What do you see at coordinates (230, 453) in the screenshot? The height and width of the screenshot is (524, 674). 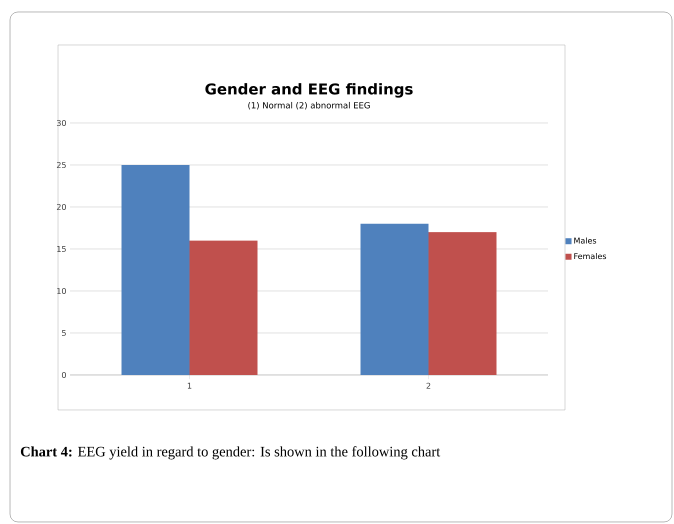 I see `text: Chart 4: EEG yield in regard to gender: Is shown in the following chart` at bounding box center [230, 453].